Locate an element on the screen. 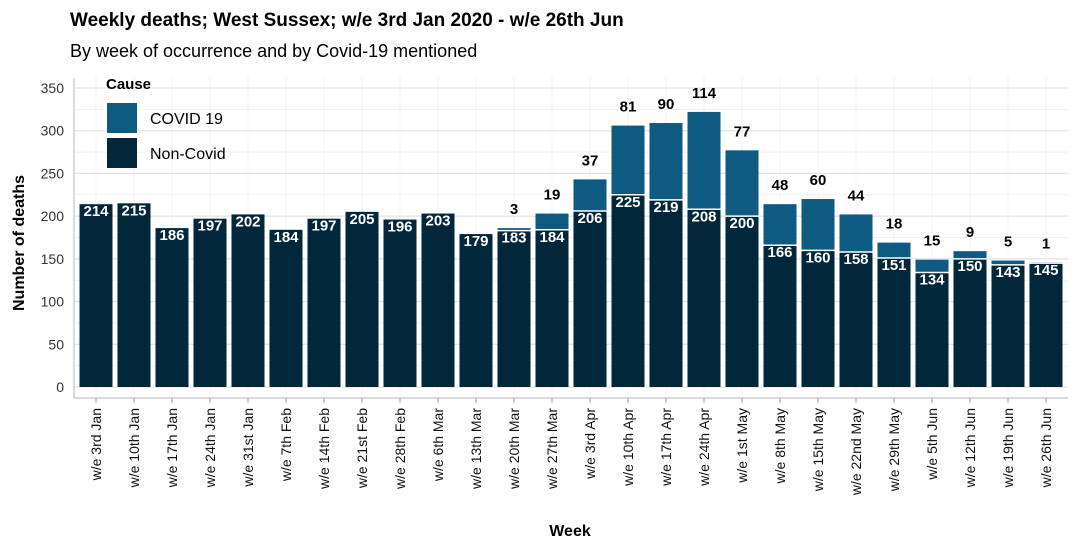  x-axis-title: Week is located at coordinates (570, 531).